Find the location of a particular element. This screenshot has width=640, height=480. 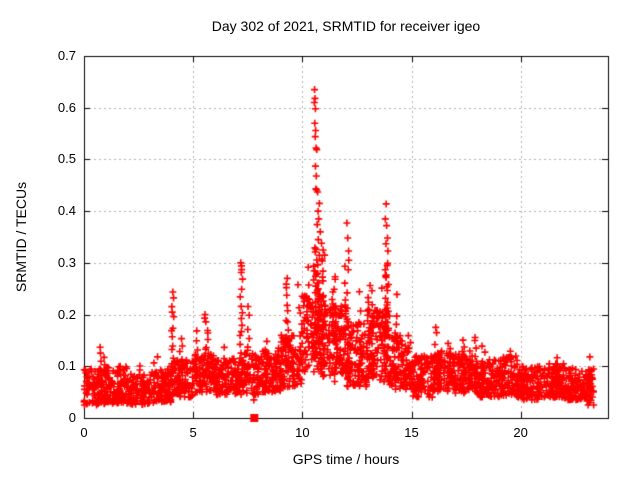

y-tick-label: 0.6 is located at coordinates (66, 107).